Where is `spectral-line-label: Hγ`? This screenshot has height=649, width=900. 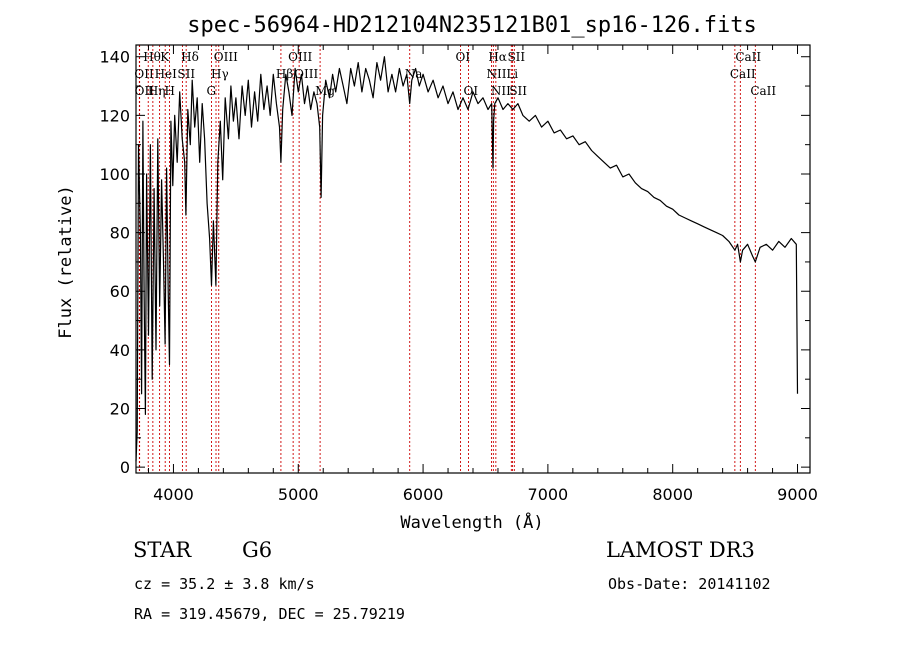
spectral-line-label: Hγ is located at coordinates (220, 74).